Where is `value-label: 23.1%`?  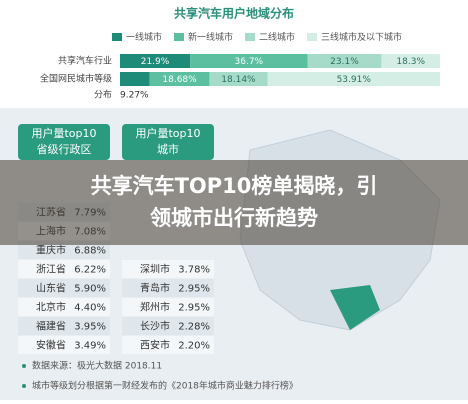
value-label: 23.1% is located at coordinates (344, 62).